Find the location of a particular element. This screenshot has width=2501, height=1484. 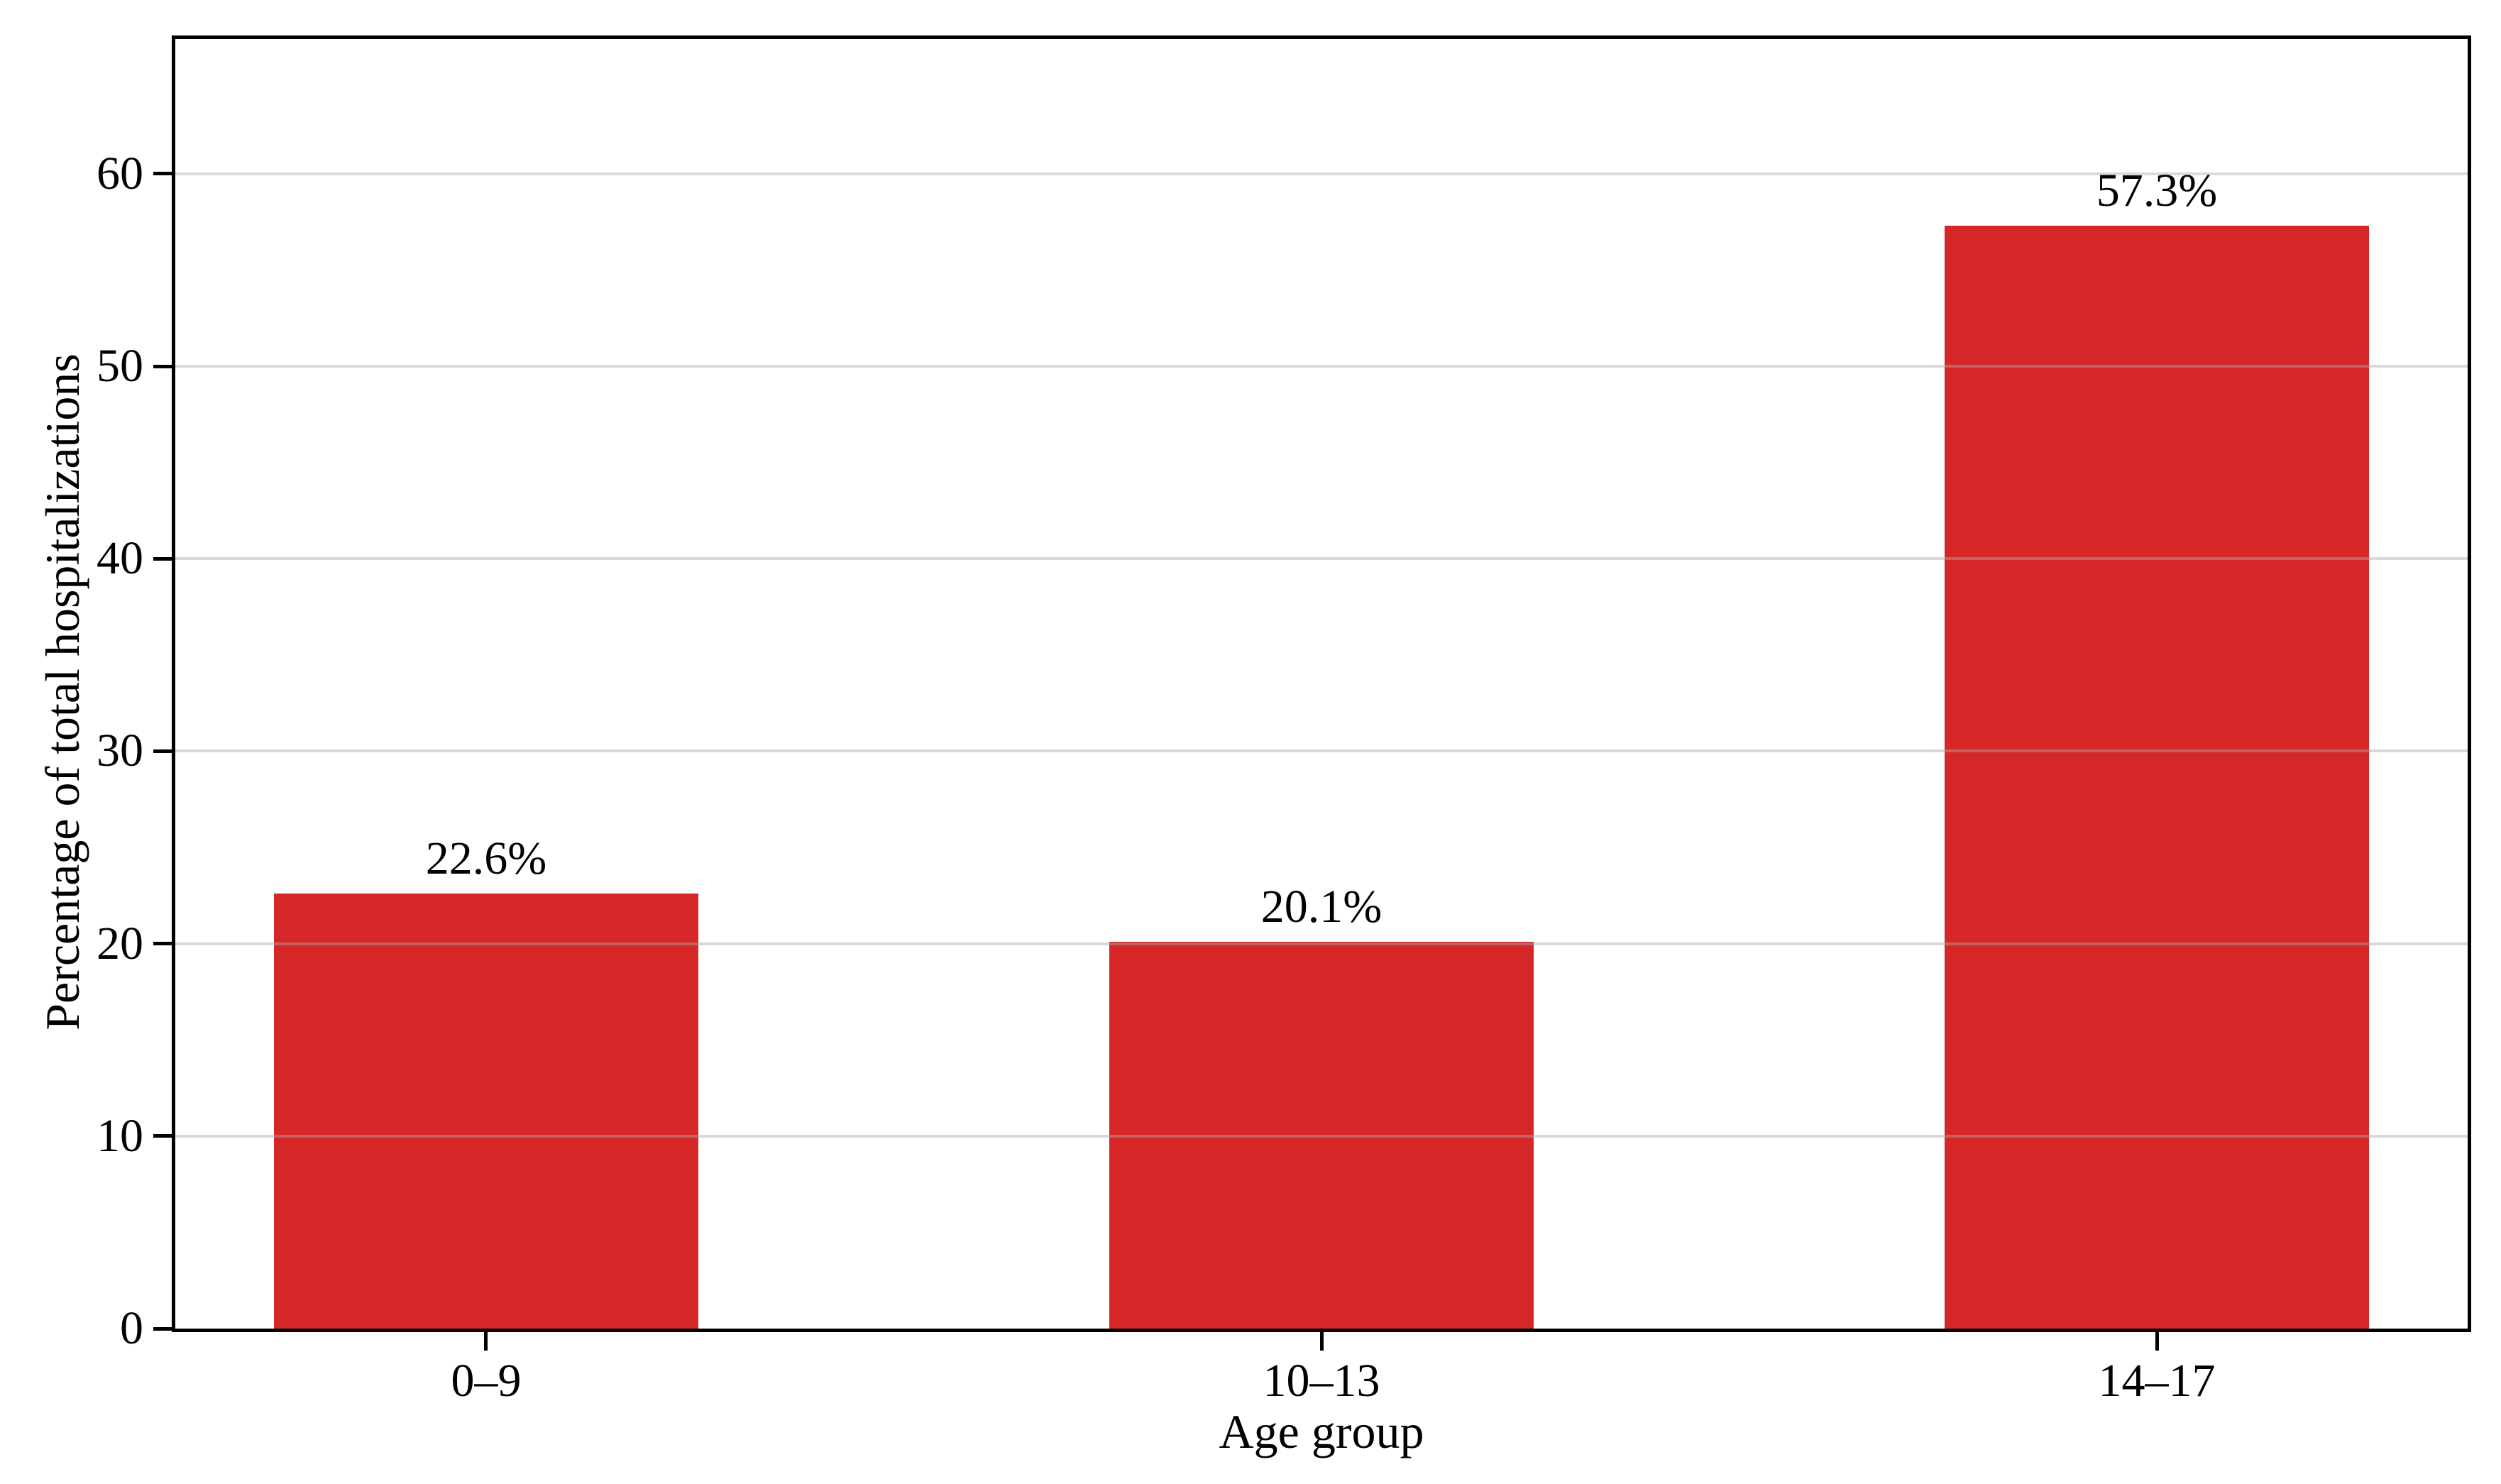

x-tick-label: 14–17 is located at coordinates (2157, 1381).